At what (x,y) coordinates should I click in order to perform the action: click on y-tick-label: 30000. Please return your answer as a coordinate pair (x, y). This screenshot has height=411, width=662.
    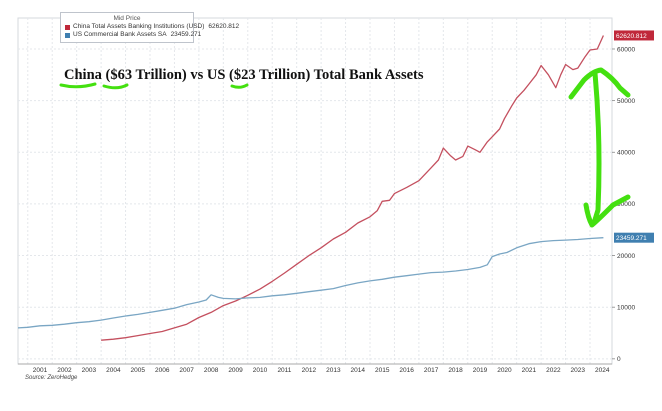
    Looking at the image, I should click on (626, 204).